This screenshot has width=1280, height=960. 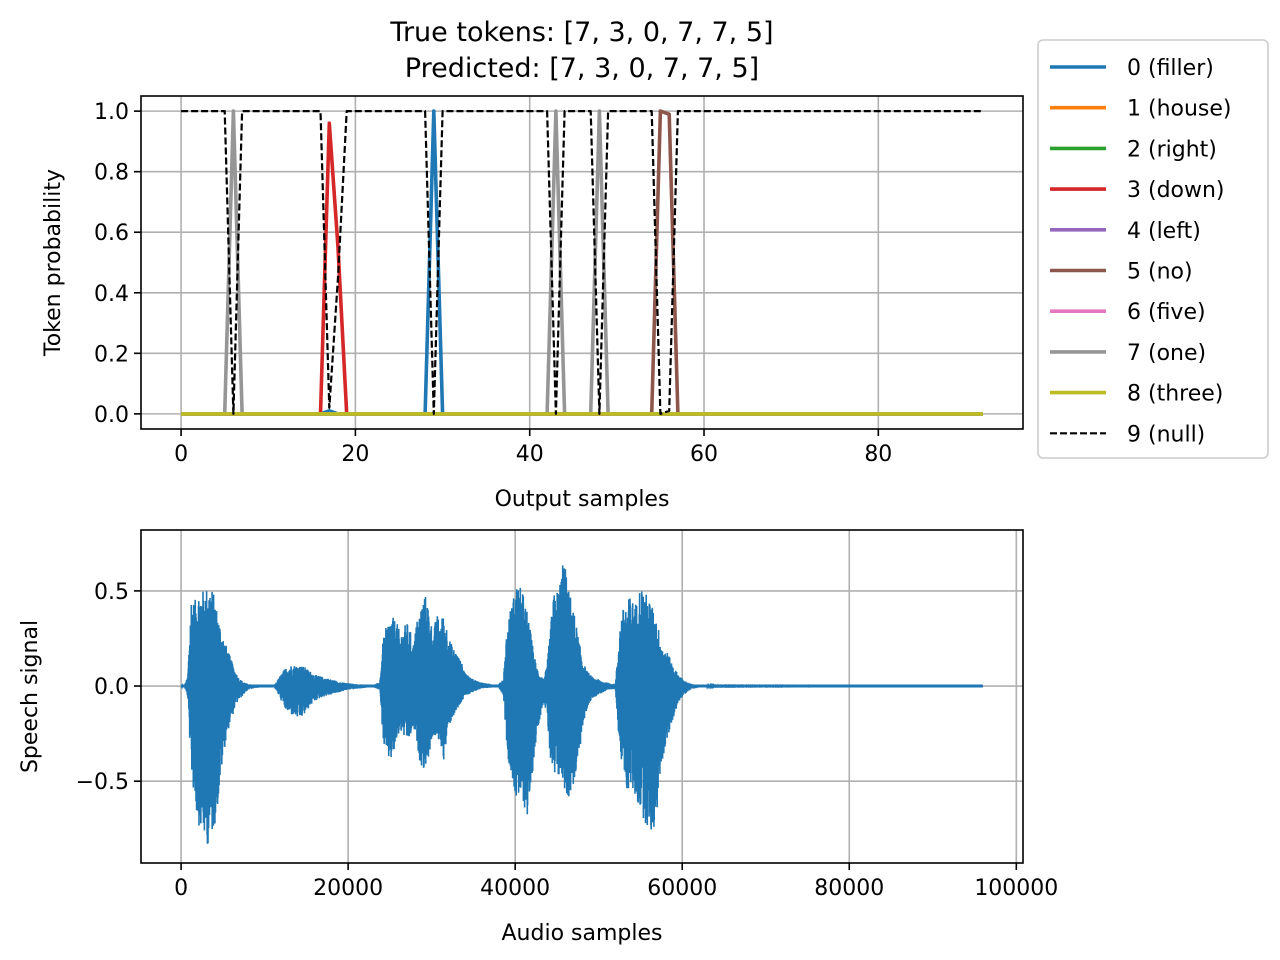 I want to click on bottom-y-axis-label: Speech signal, so click(x=30, y=696).